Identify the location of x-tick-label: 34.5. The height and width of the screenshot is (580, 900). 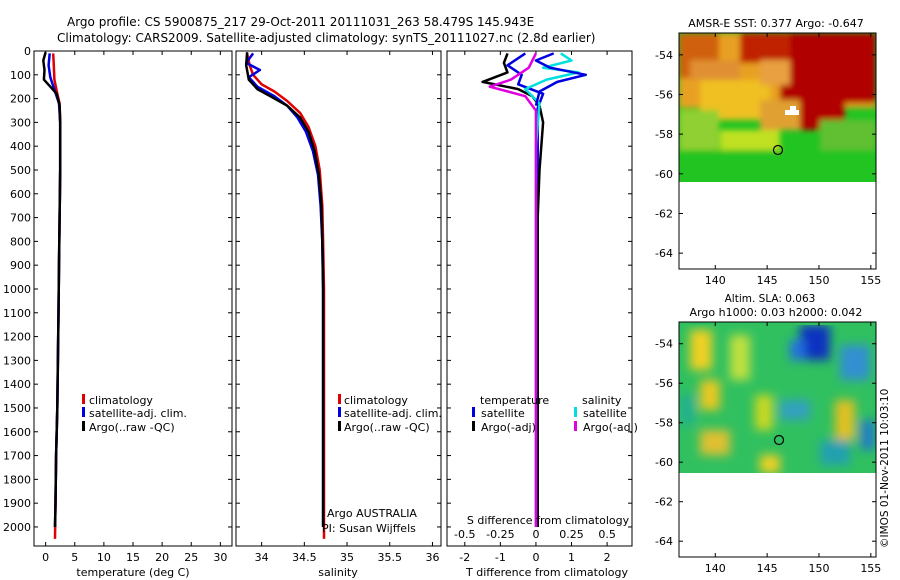
(304, 557).